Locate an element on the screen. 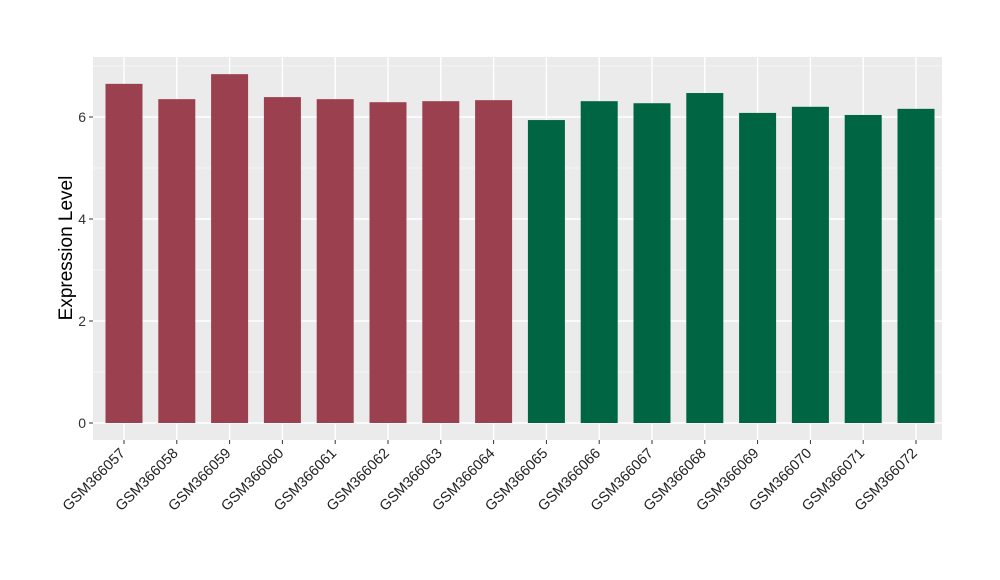  y-tick-label: 2 is located at coordinates (82, 321).